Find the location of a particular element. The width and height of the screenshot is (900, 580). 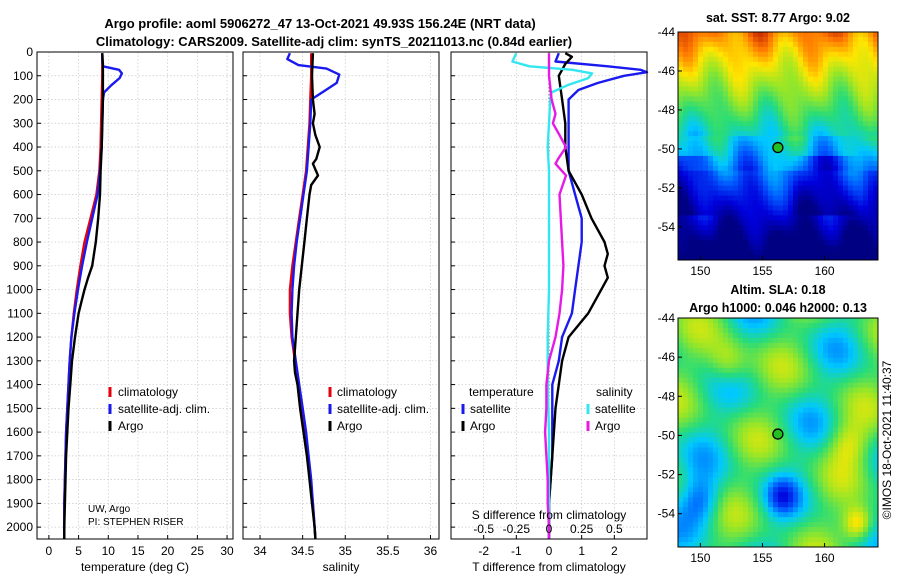

t-difference-xlabel: T difference from climatology is located at coordinates (549, 567).